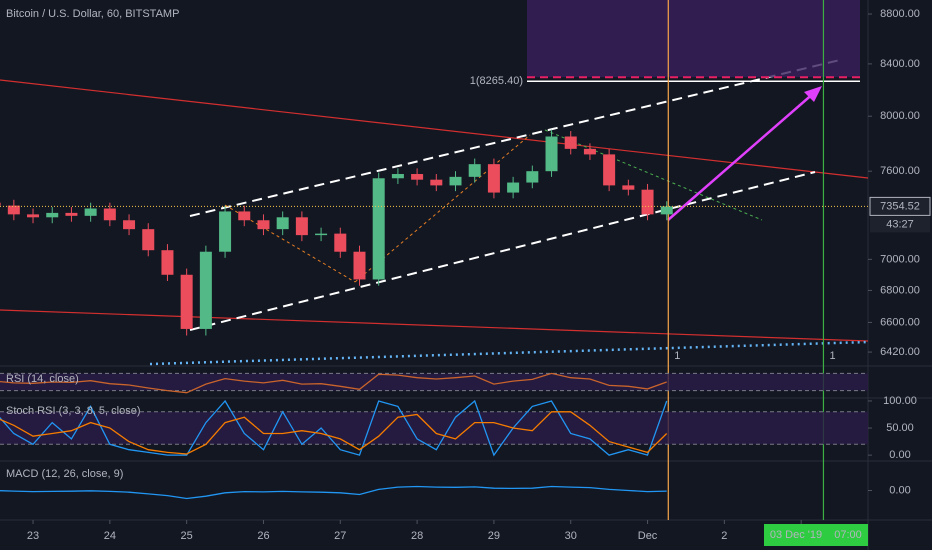 This screenshot has width=932, height=550. Describe the element at coordinates (900, 14) in the screenshot. I see `y-tick-label: 8800.00` at that location.